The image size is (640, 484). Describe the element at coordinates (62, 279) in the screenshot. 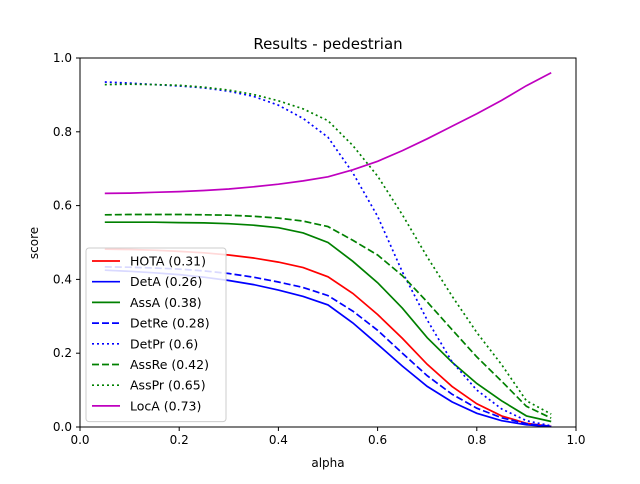

I see `y-tick-label: 0.4` at that location.